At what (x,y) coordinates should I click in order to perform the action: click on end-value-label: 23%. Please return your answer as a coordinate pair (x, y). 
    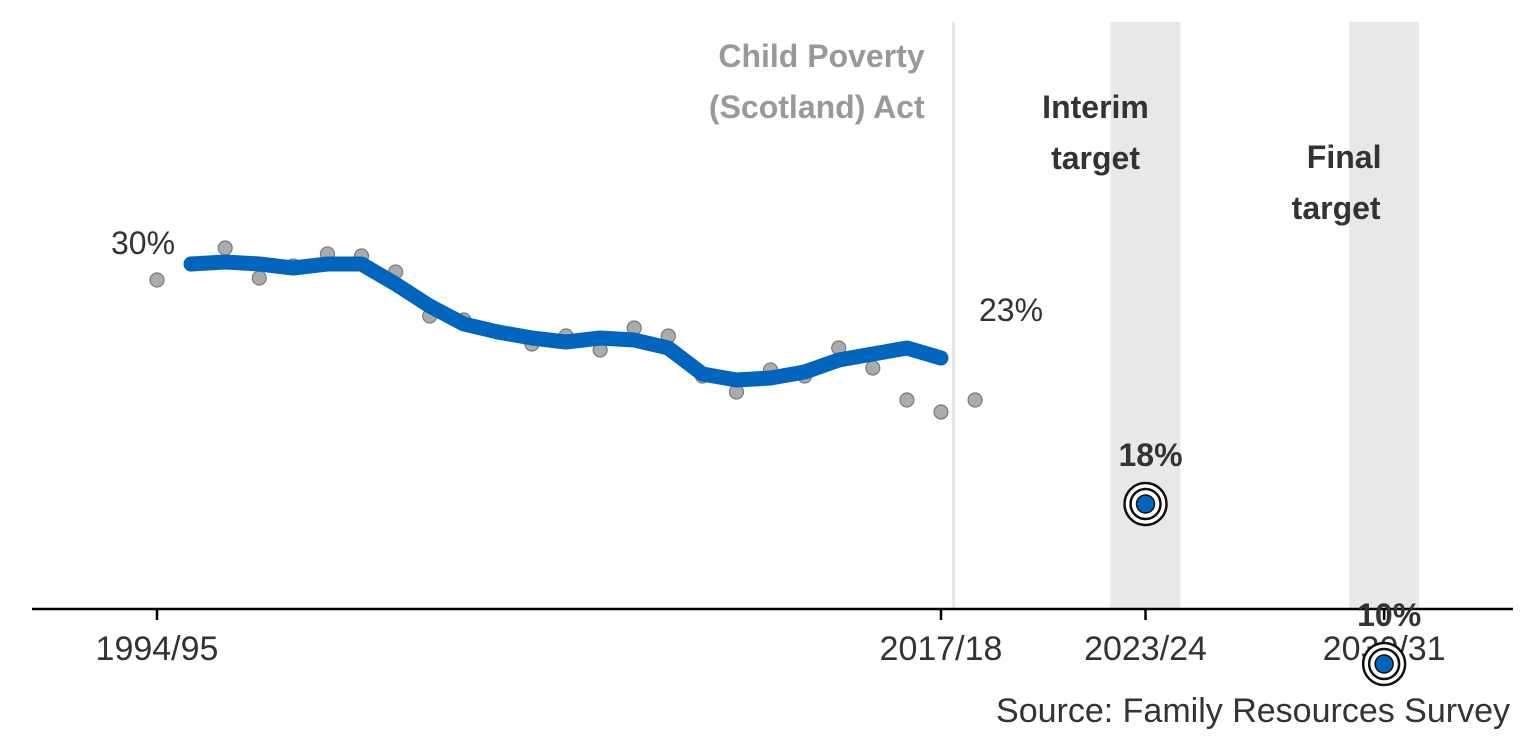
    Looking at the image, I should click on (1011, 310).